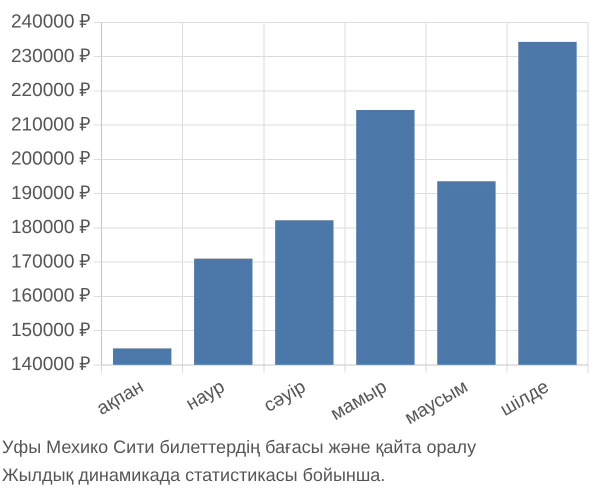  I want to click on y-tick-label: 230000 ₽, so click(50, 56).